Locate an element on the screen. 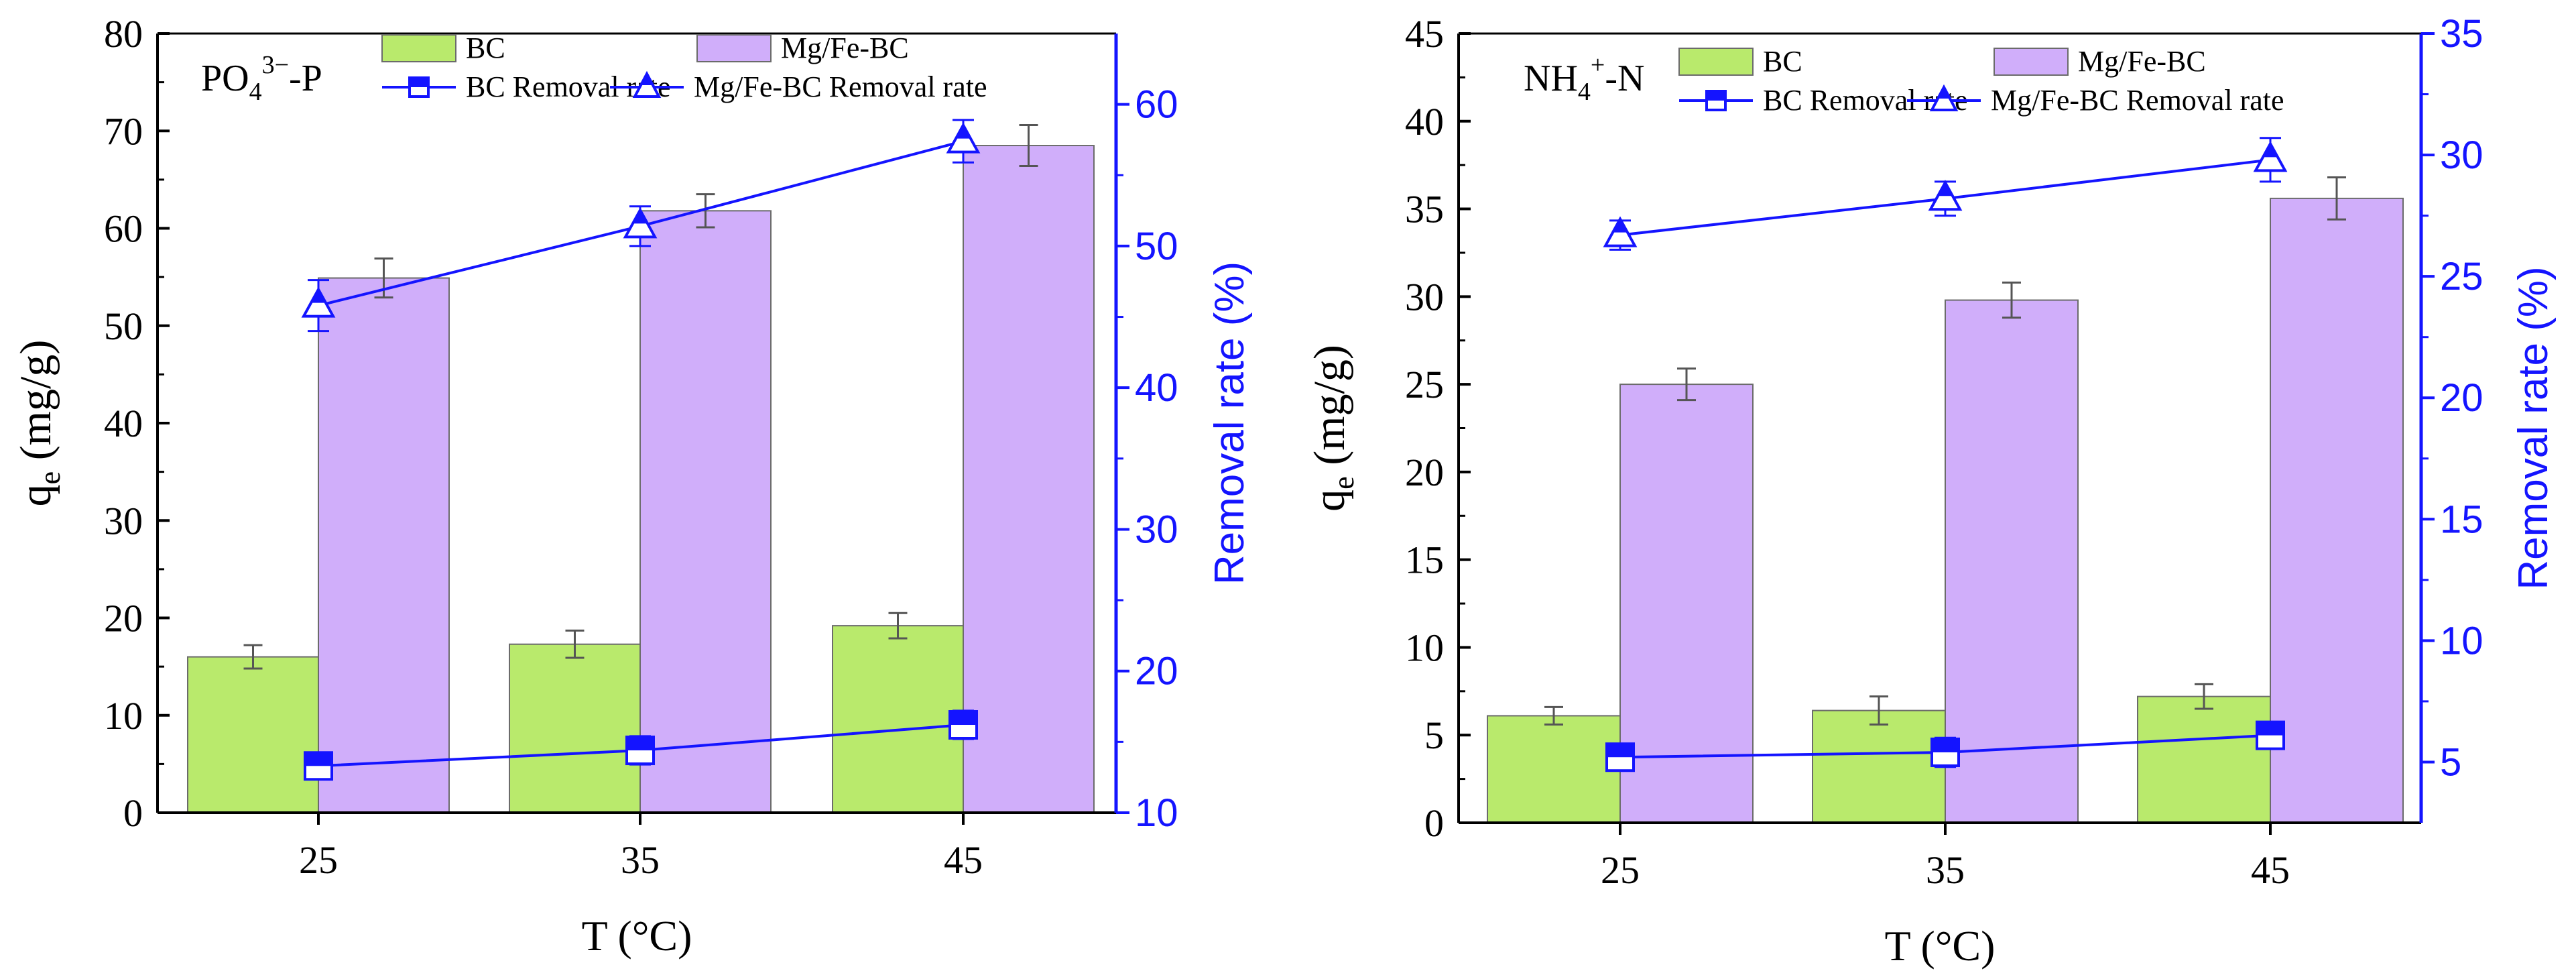  left-tick-label: 70 is located at coordinates (123, 131).